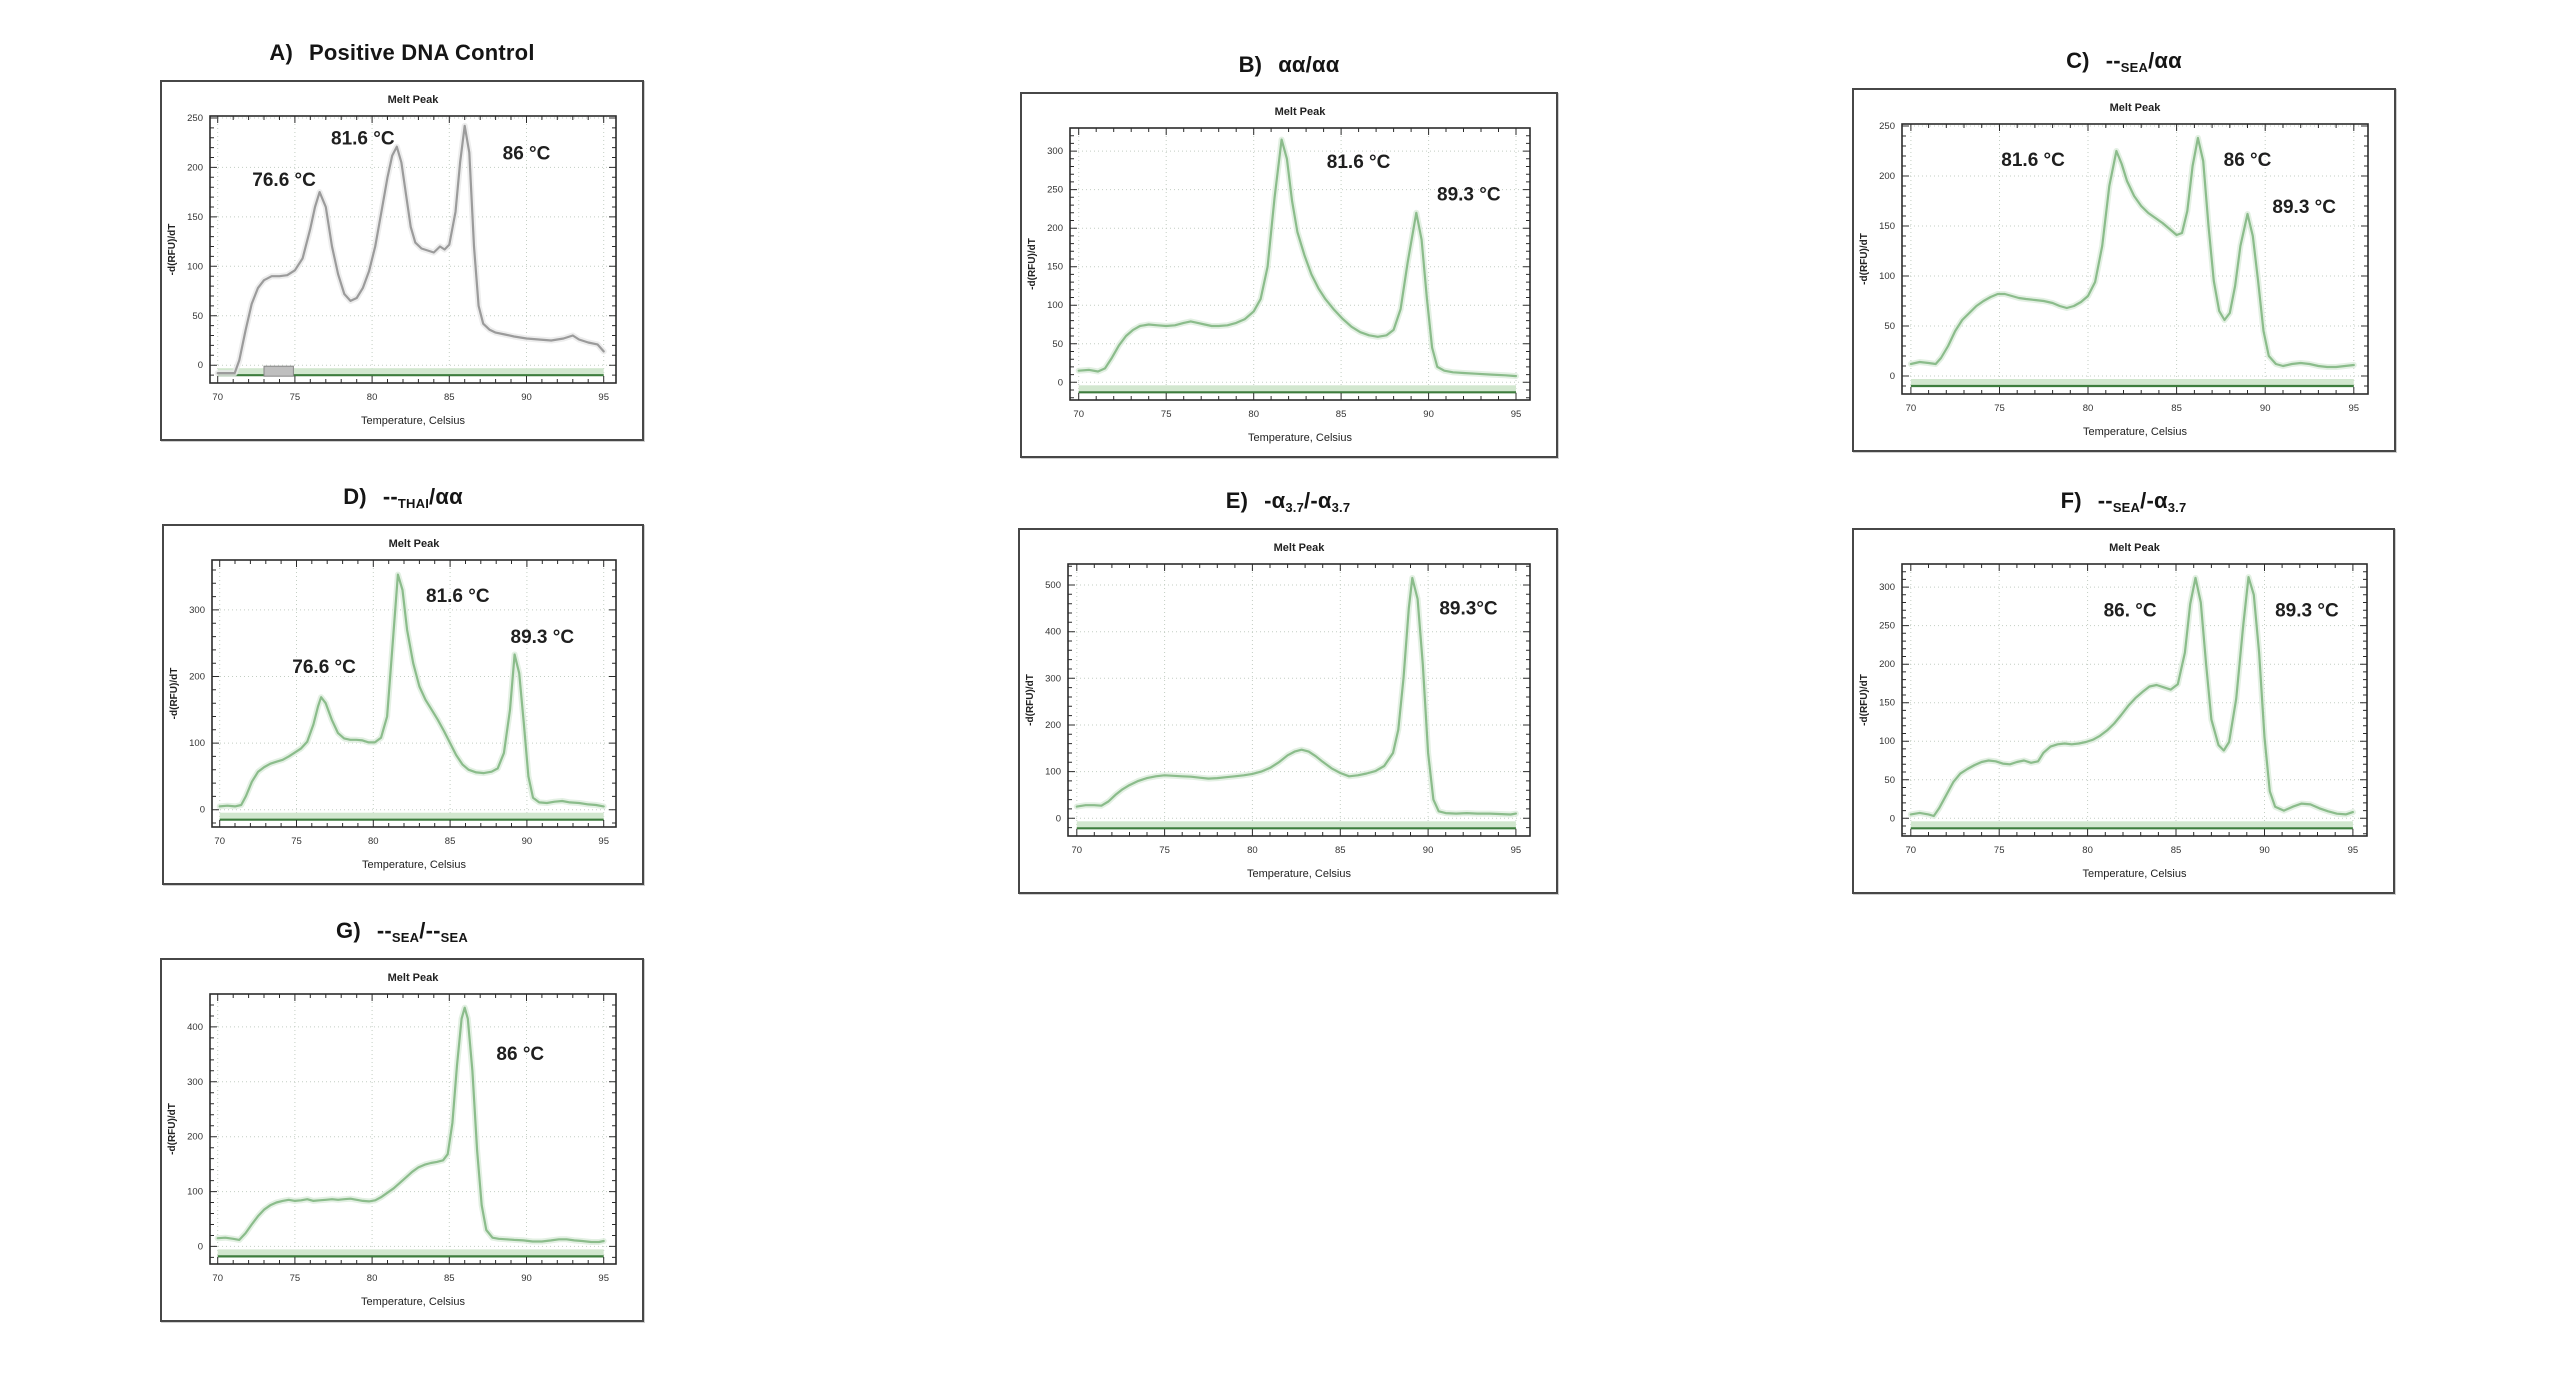 The height and width of the screenshot is (1379, 2560). I want to click on y-tick-label: 400, so click(195, 1027).